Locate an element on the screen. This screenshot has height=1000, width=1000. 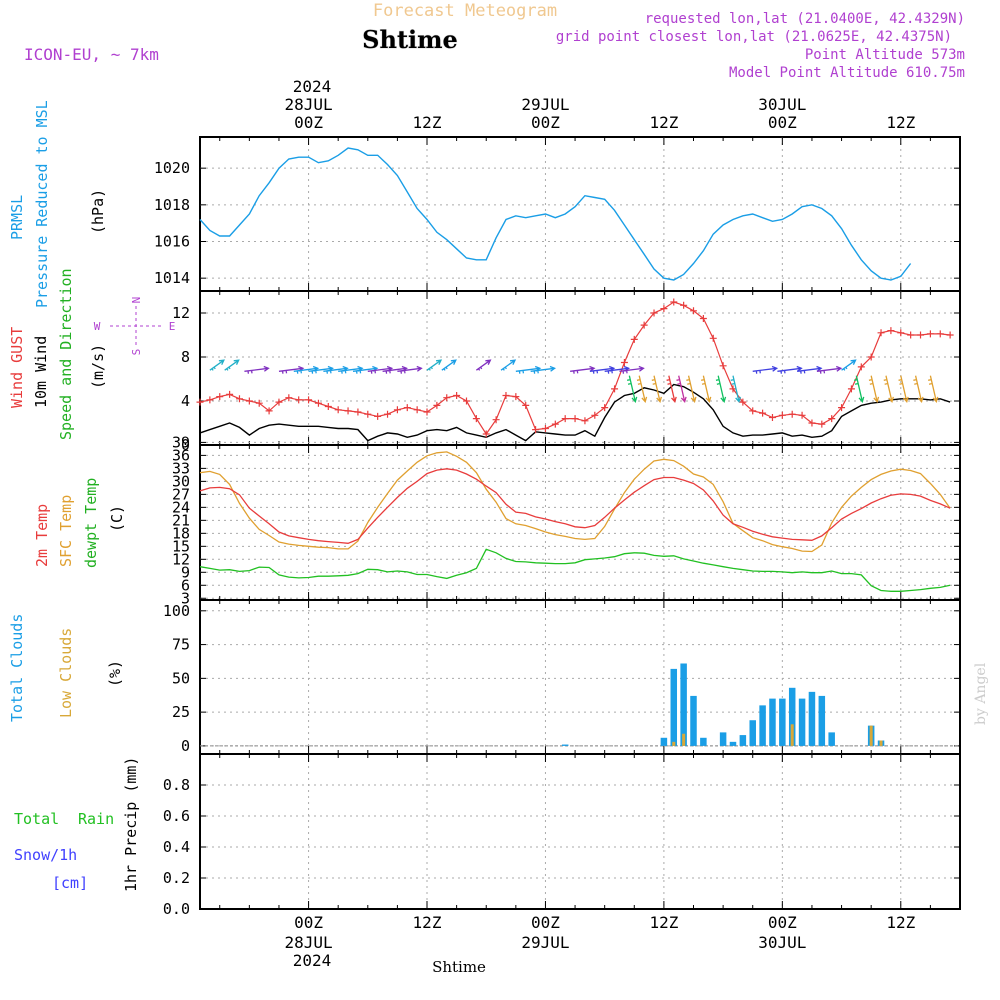
wind-panel: 0 4 8 12 is located at coordinates (566, 372).